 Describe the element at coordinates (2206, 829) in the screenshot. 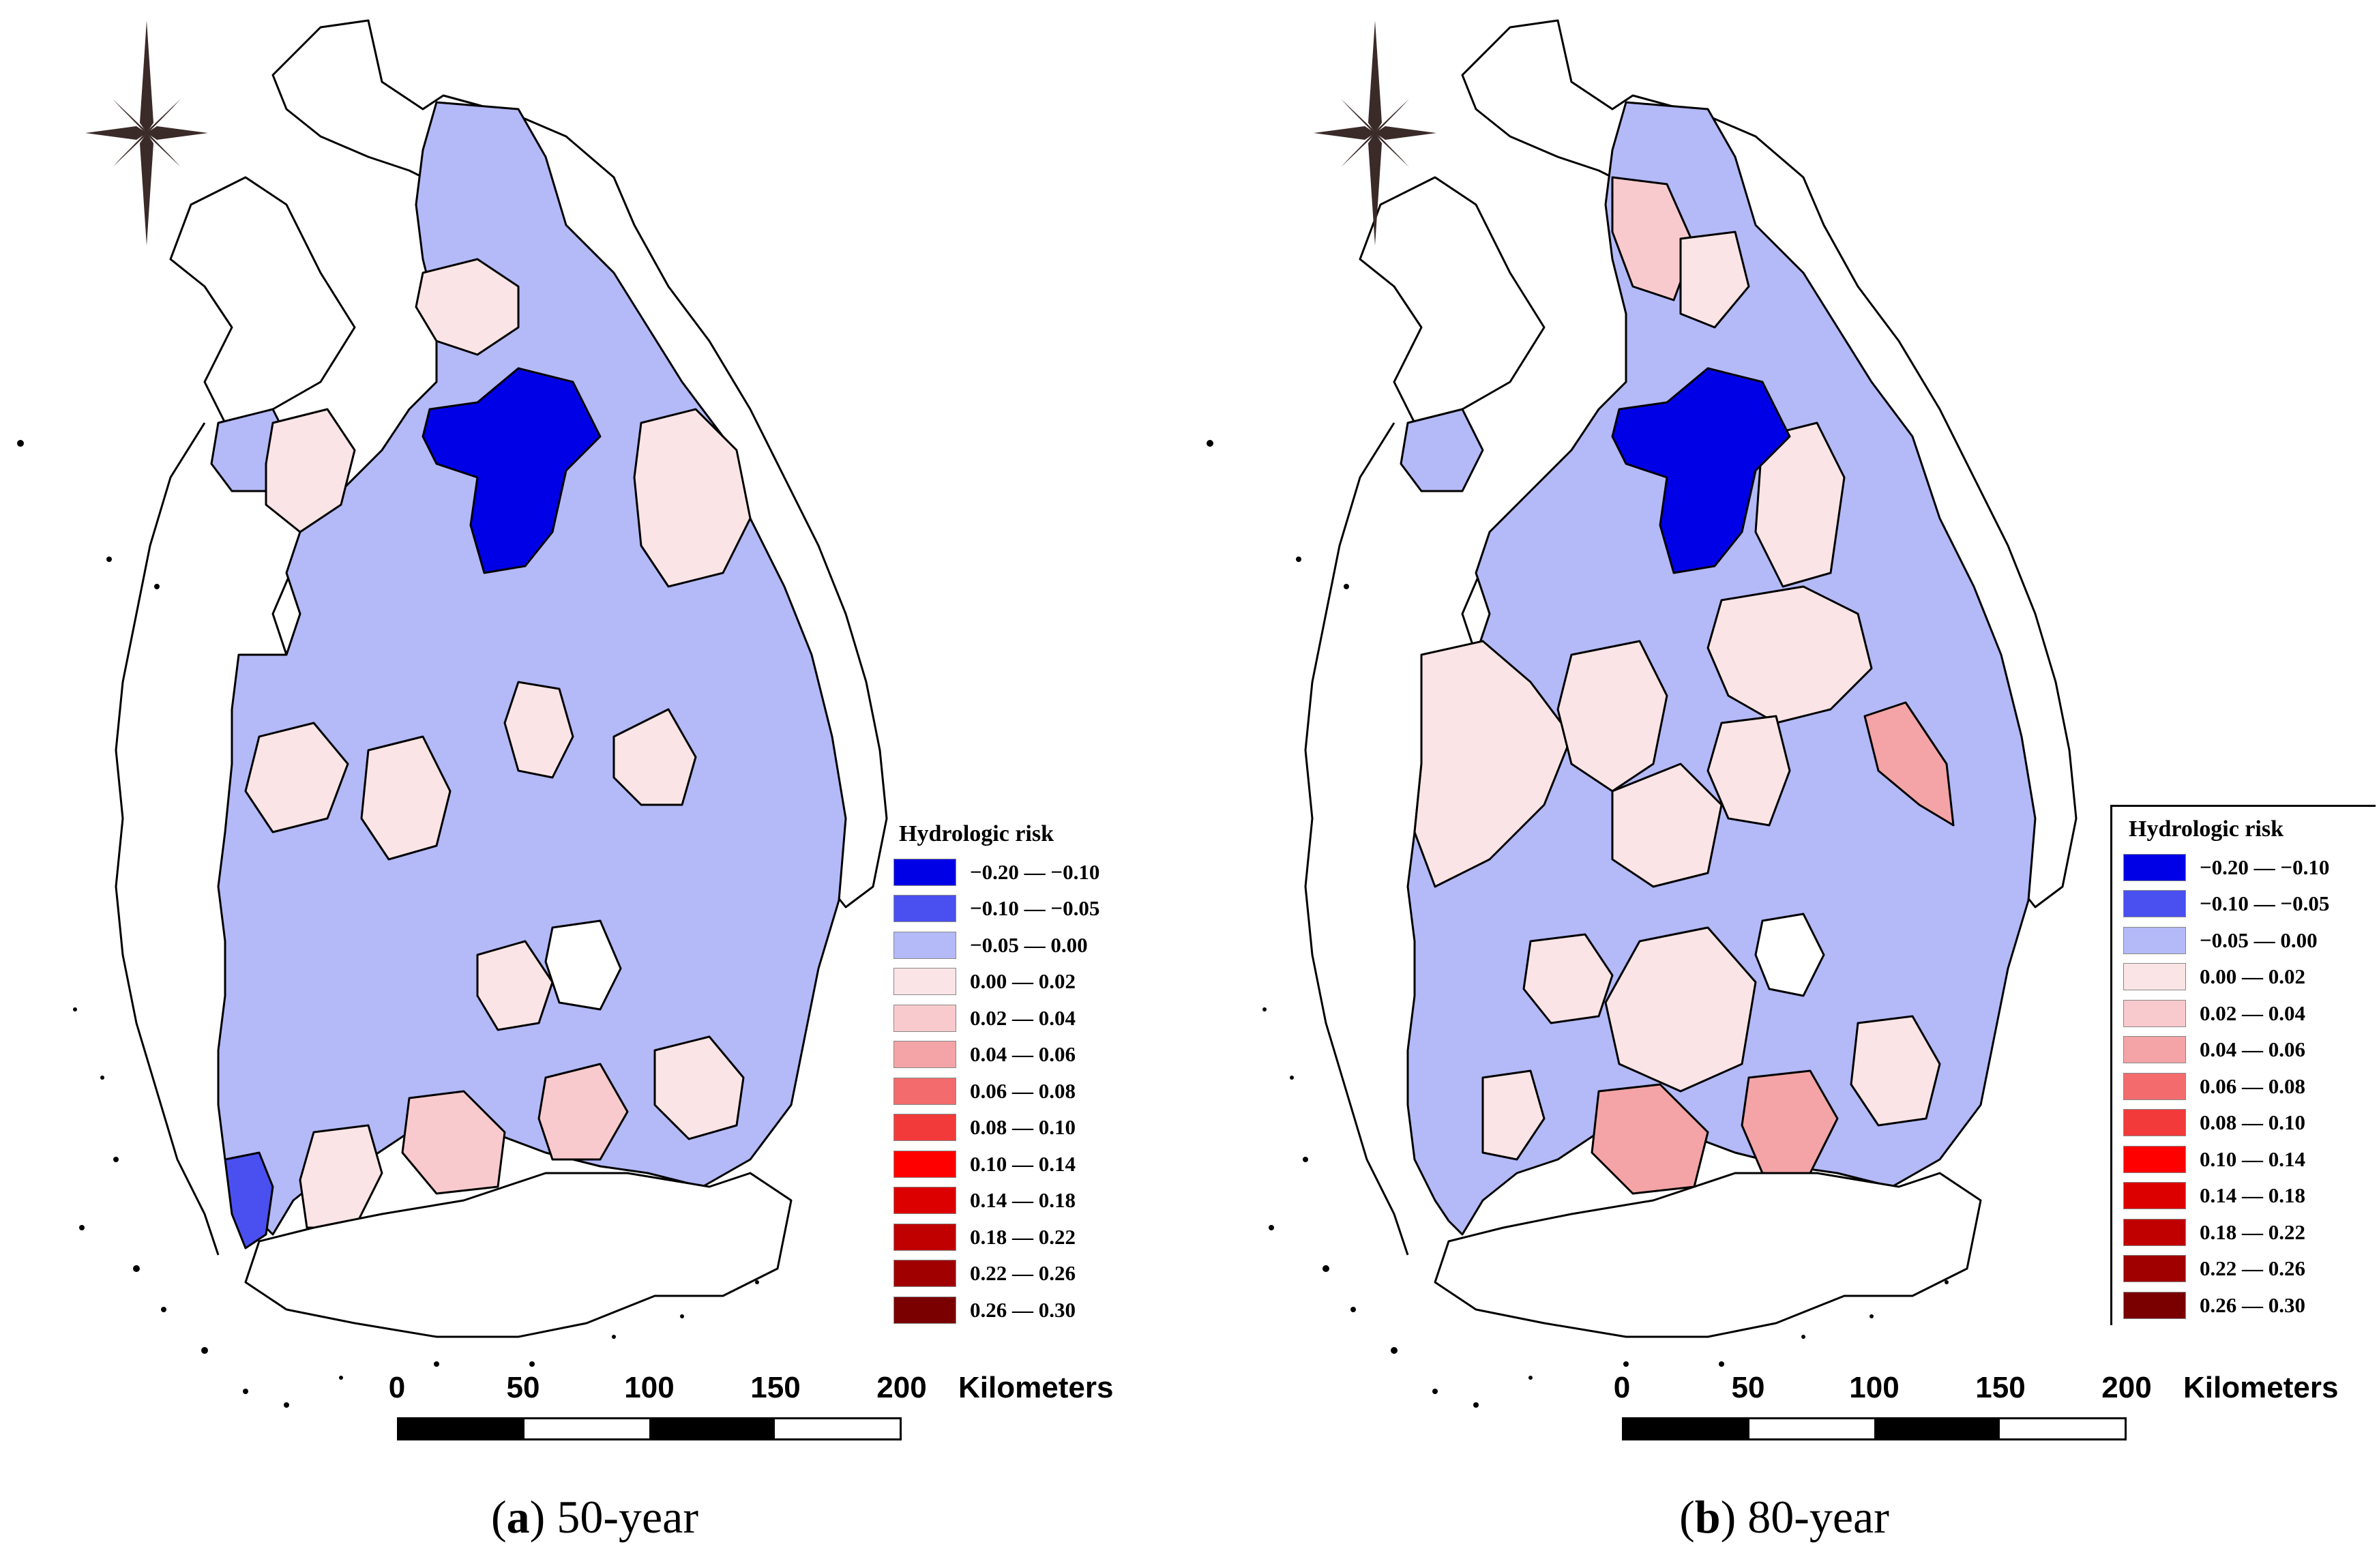

I see `legend-title: Hydrologic risk` at that location.